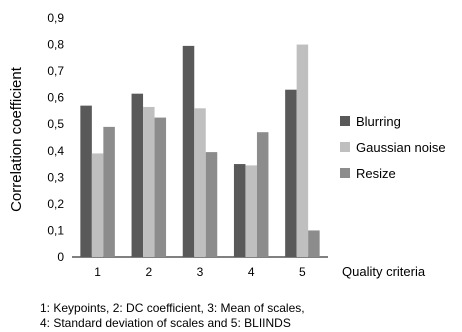  I want to click on y-tick-label: 0,1, so click(55, 230).